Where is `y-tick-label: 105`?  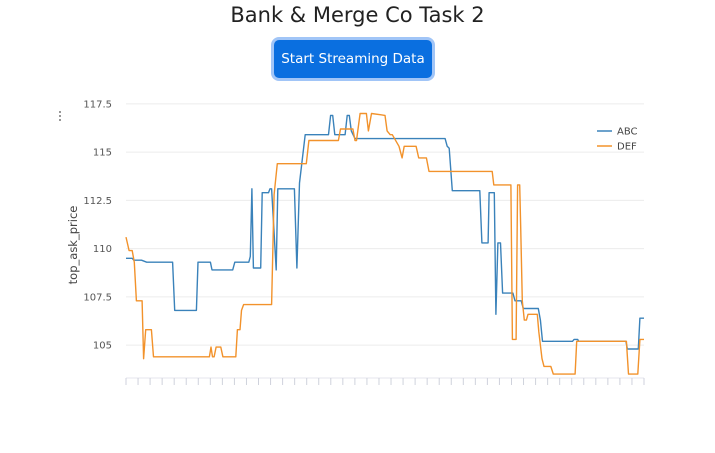
y-tick-label: 105 is located at coordinates (102, 346).